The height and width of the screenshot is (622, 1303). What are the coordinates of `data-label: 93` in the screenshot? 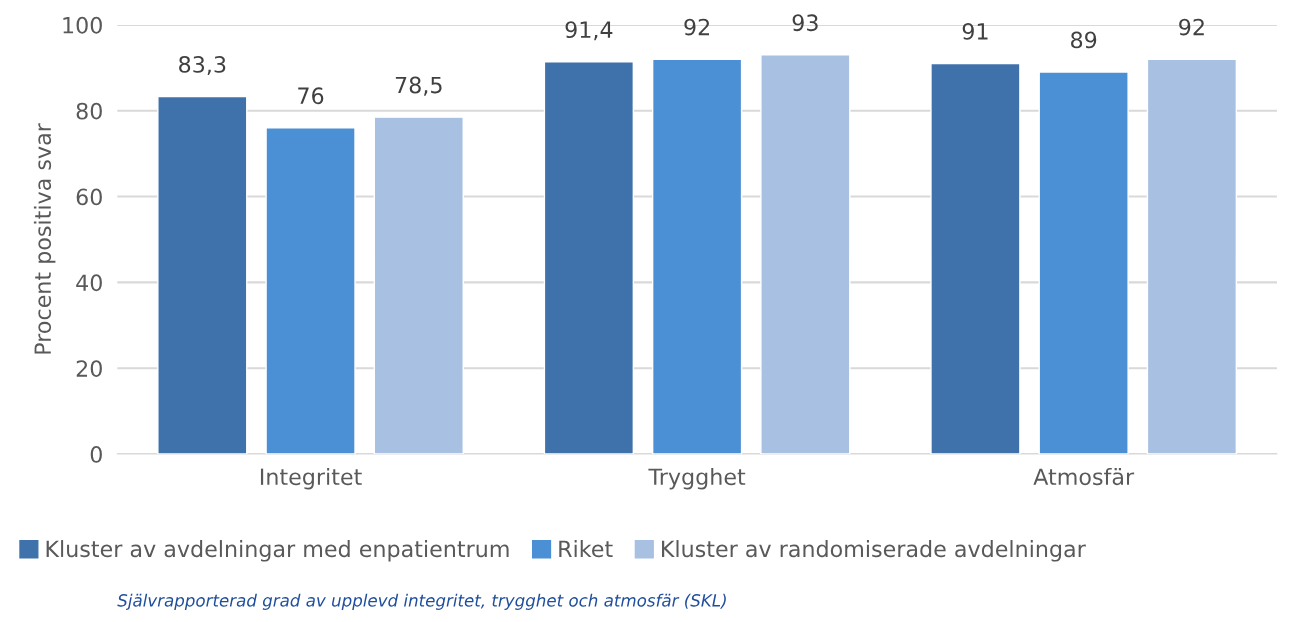 It's located at (805, 23).